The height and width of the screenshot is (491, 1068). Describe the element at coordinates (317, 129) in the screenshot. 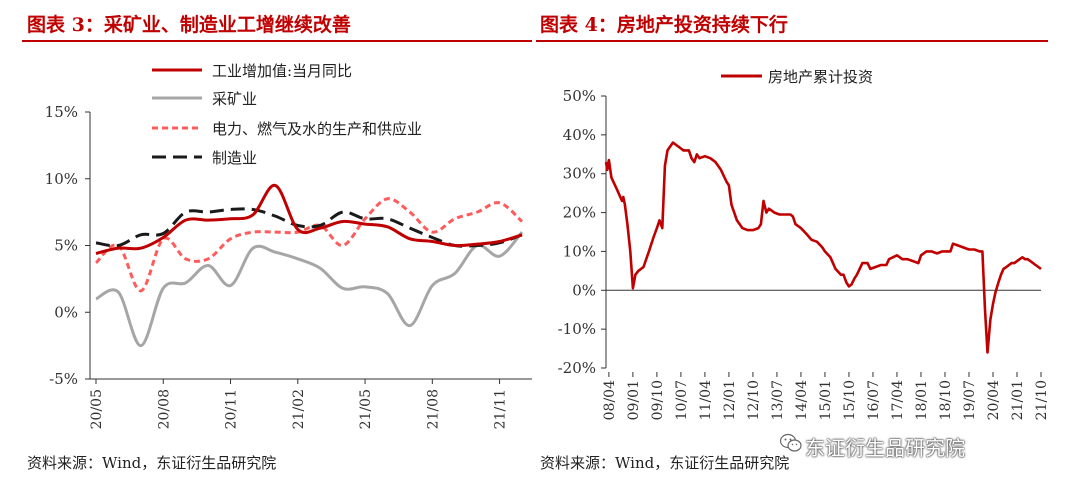

I see `left-legend-label-2: 电力、燃气及水的生产和供应业` at that location.